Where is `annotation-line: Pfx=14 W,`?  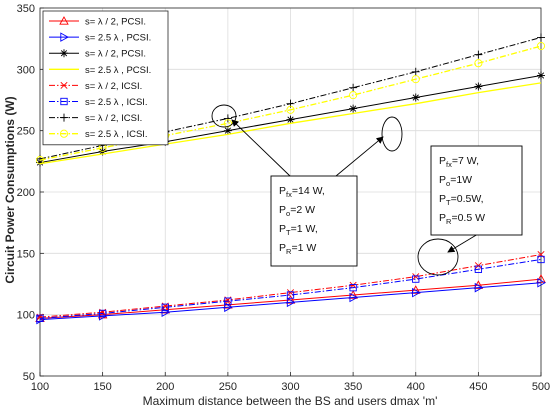
annotation-line: Pfx=14 W, is located at coordinates (302, 192).